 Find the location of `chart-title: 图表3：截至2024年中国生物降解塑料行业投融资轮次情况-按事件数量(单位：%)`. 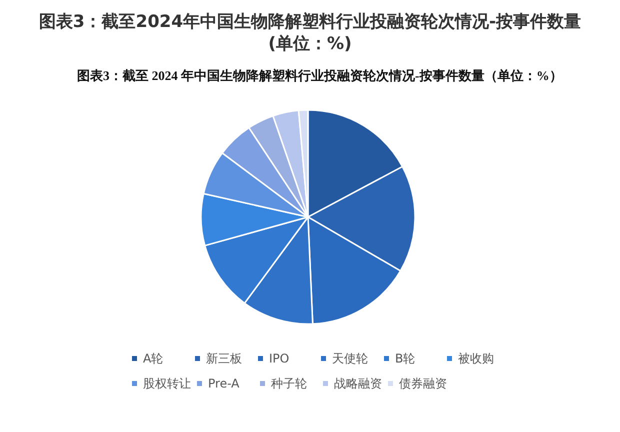

chart-title: 图表3：截至2024年中国生物降解塑料行业投融资轮次情况-按事件数量(单位：%) is located at coordinates (310, 32).